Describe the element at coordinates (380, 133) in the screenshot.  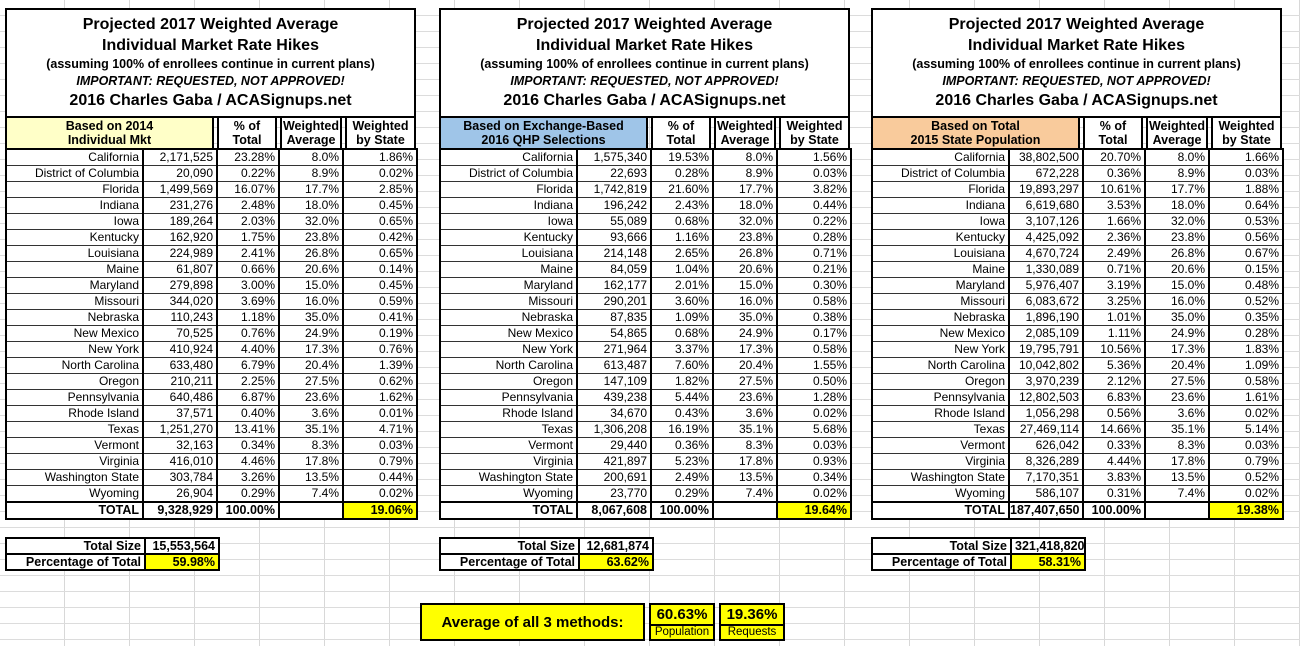
I see `col-header-weighted-by-state: Weighted by State` at that location.